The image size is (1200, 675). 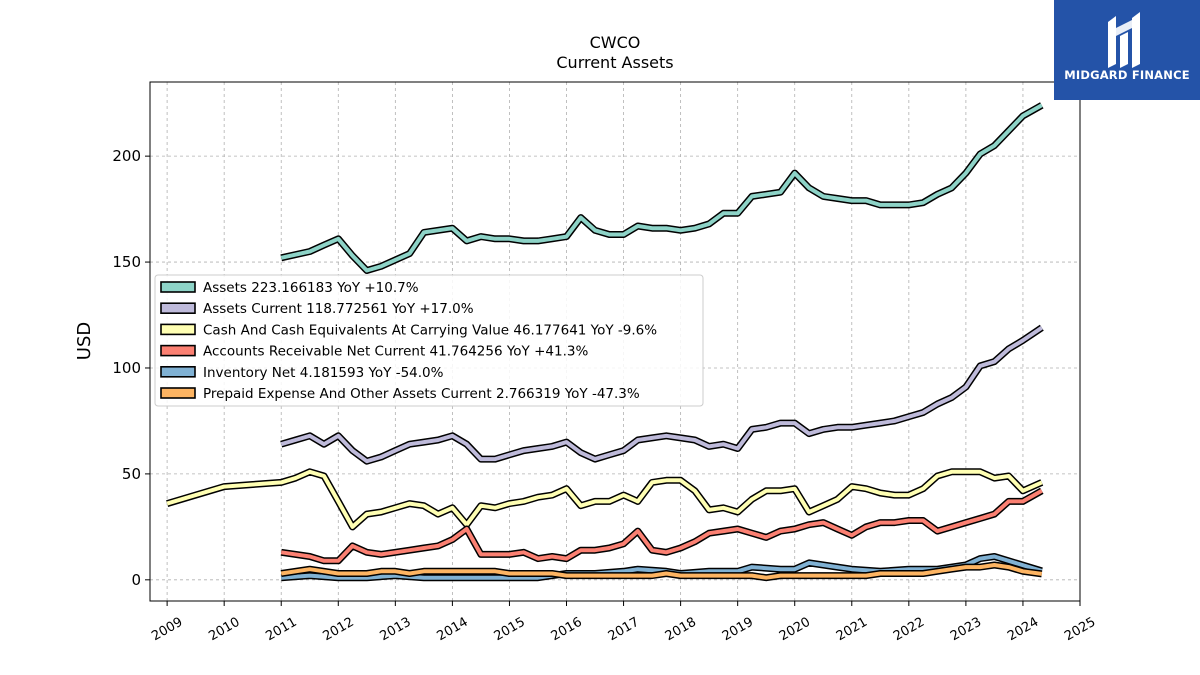 What do you see at coordinates (396, 630) in the screenshot?
I see `x-tick-label: 2013` at bounding box center [396, 630].